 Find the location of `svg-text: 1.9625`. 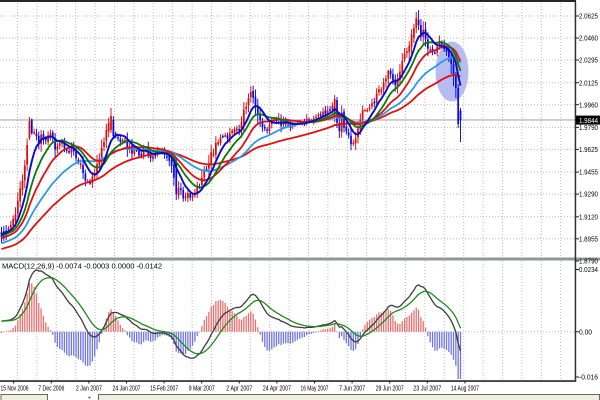

svg-text: 1.9625 is located at coordinates (588, 149).